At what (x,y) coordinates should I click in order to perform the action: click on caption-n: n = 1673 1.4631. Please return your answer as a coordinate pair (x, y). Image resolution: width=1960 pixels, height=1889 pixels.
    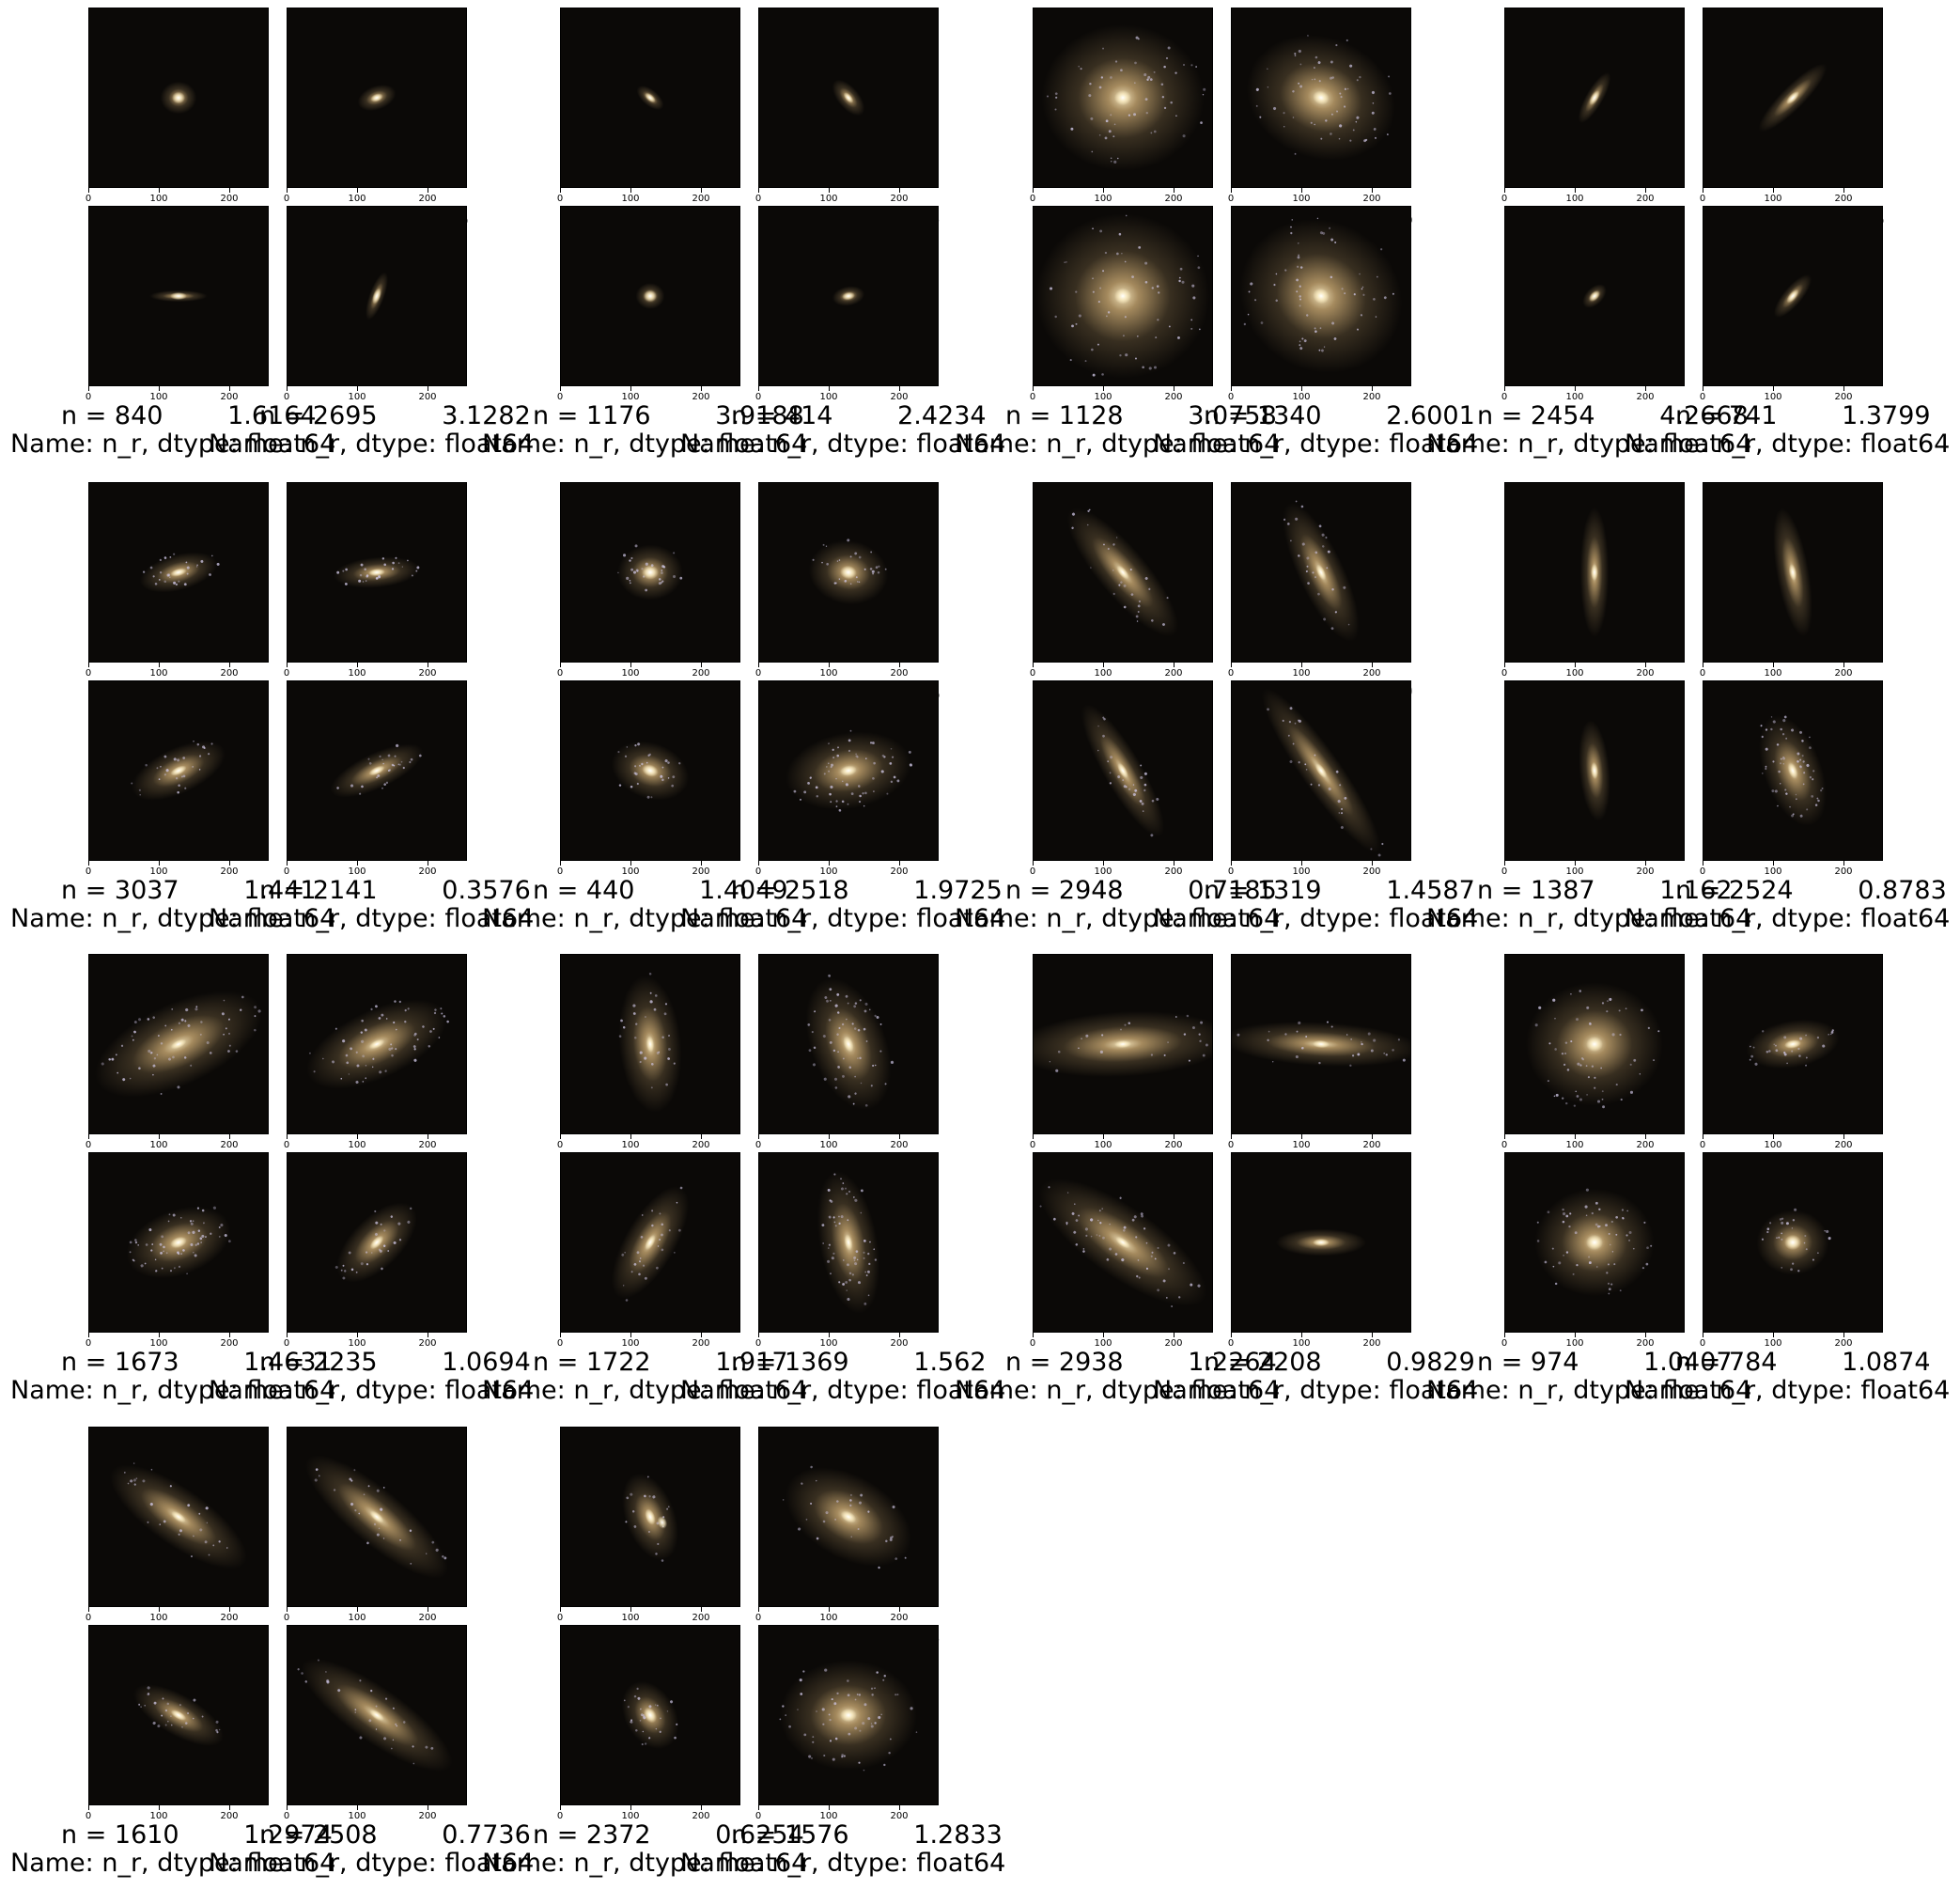
    Looking at the image, I should click on (197, 1362).